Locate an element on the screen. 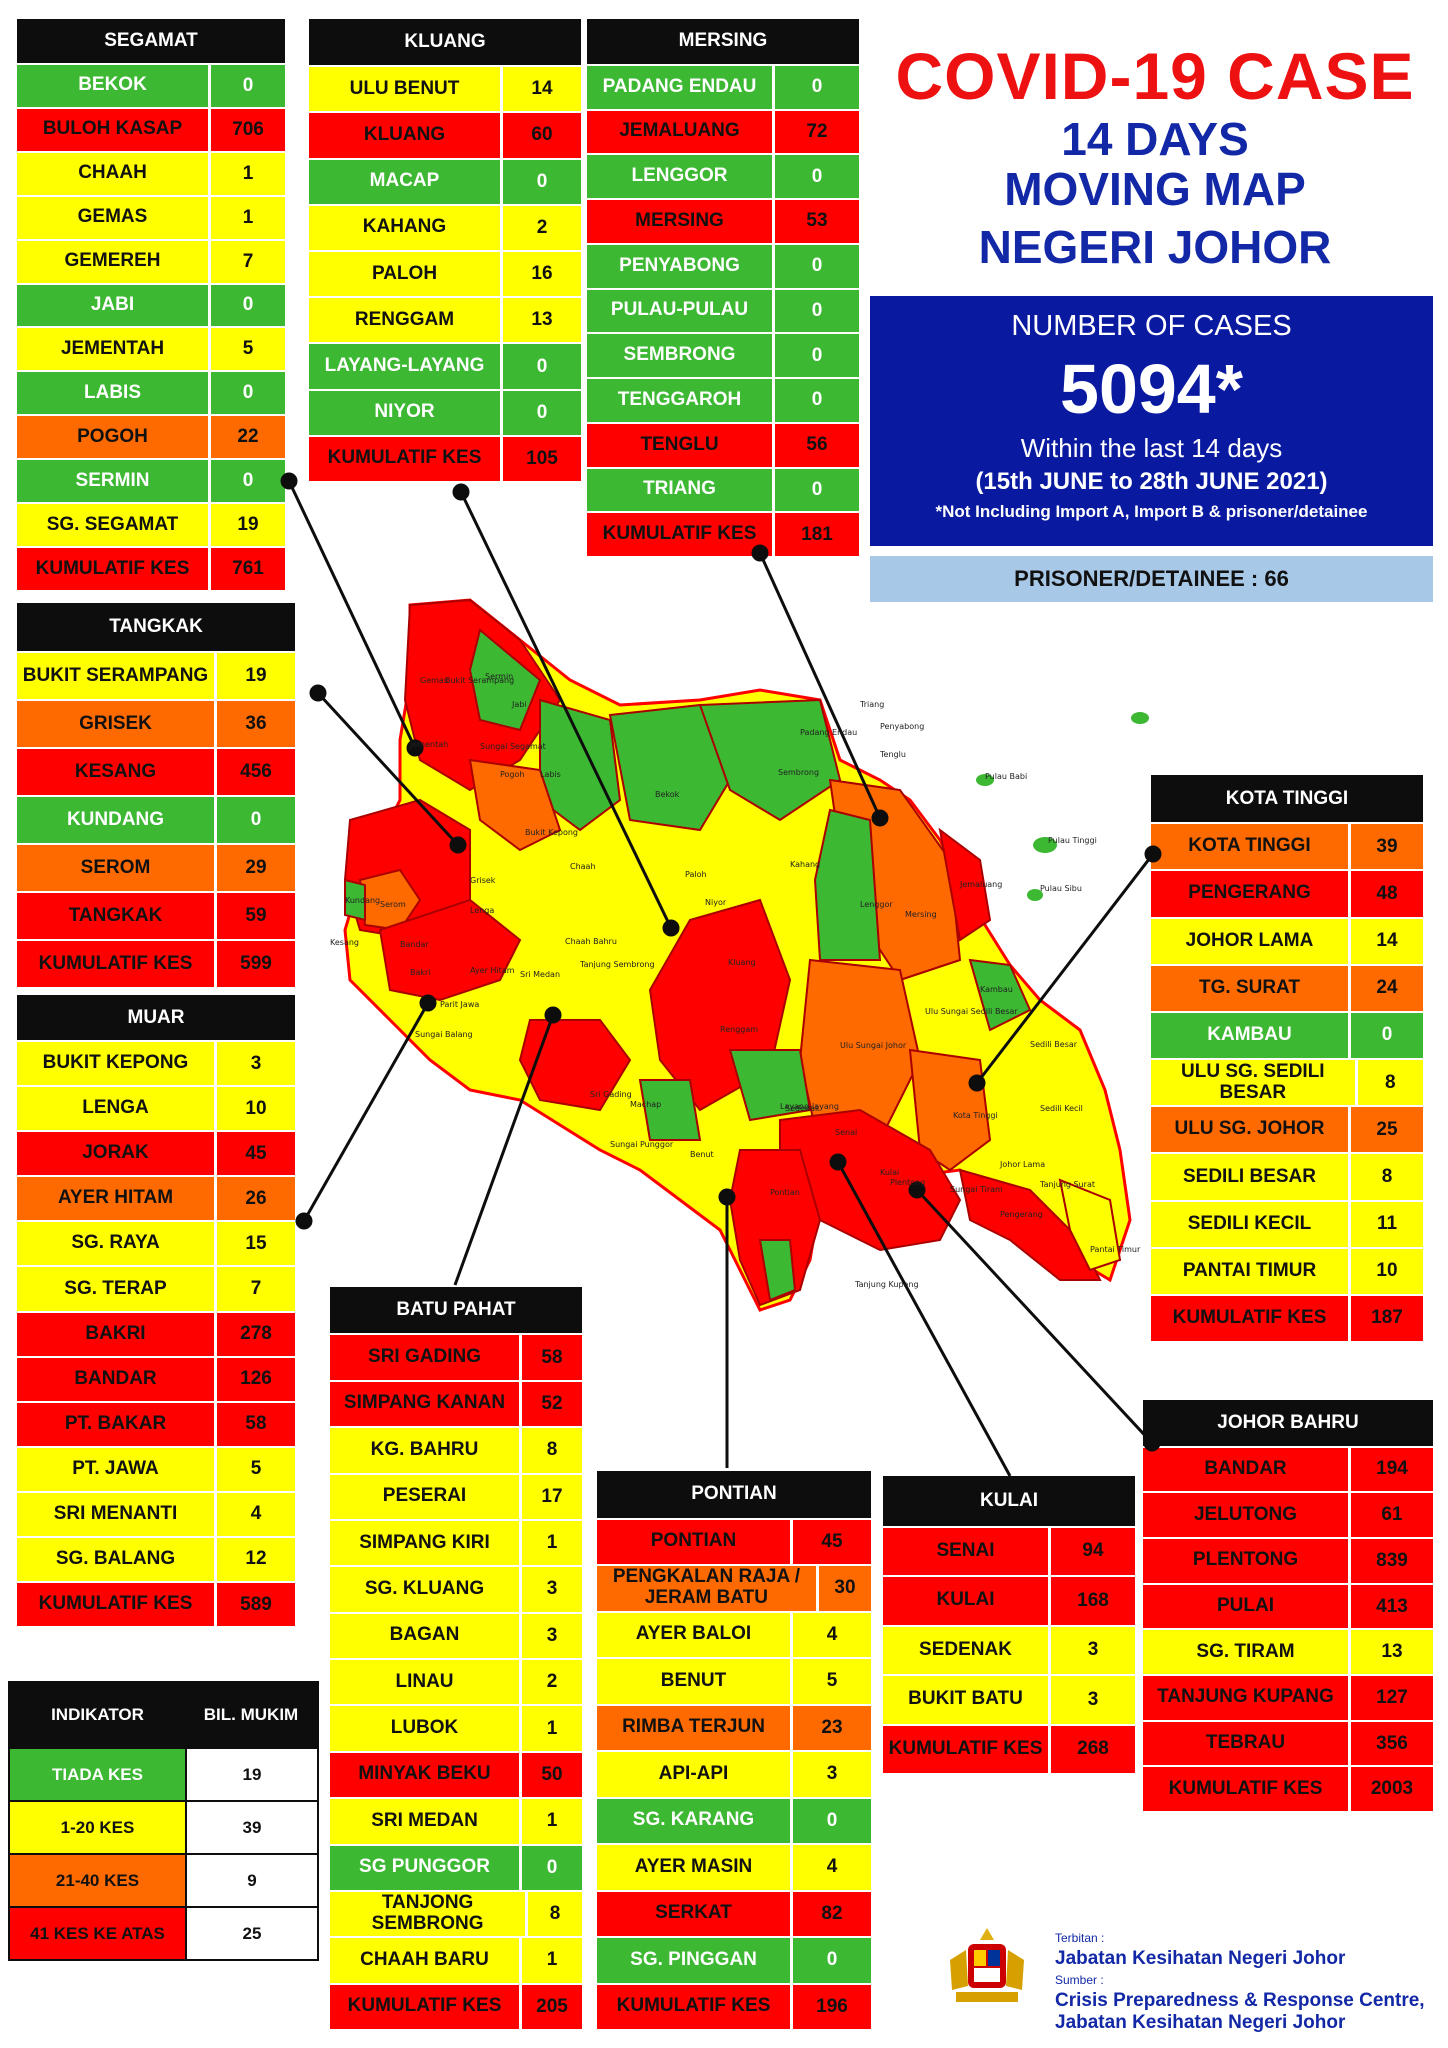  mukim-case-count: 14 is located at coordinates (1387, 941).